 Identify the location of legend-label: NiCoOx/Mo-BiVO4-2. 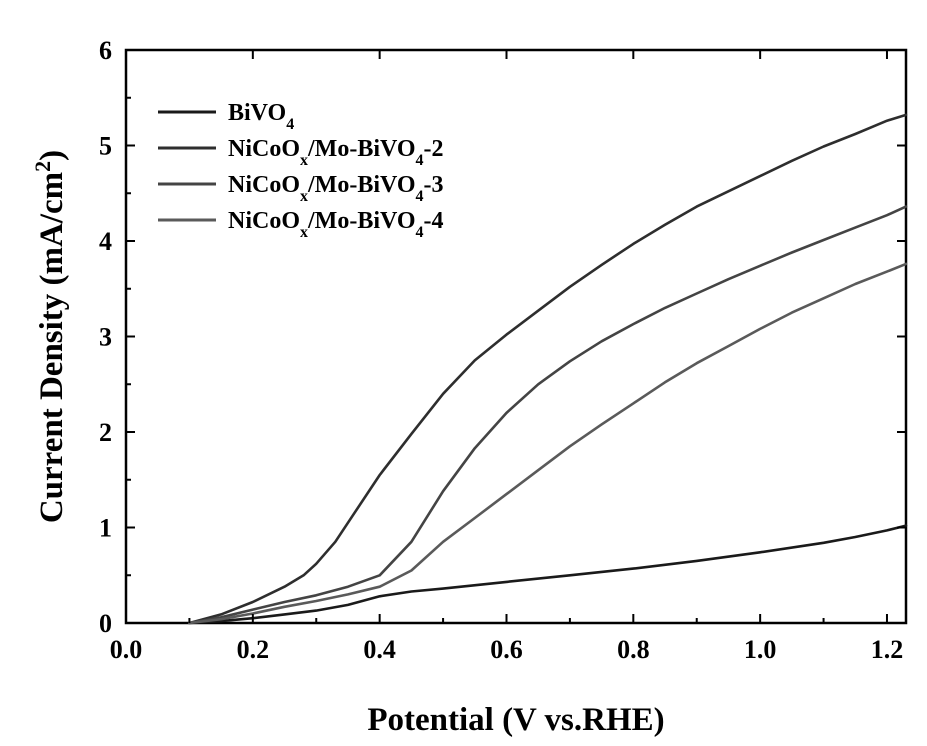
(336, 152).